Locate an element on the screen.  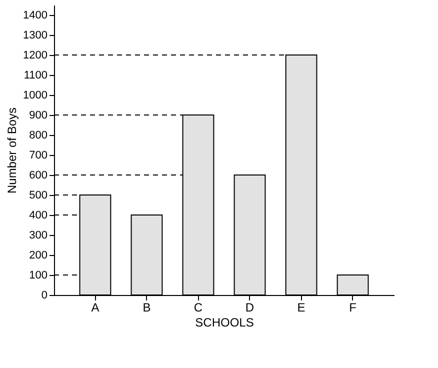
y-tick-label: 900 is located at coordinates (38, 116).